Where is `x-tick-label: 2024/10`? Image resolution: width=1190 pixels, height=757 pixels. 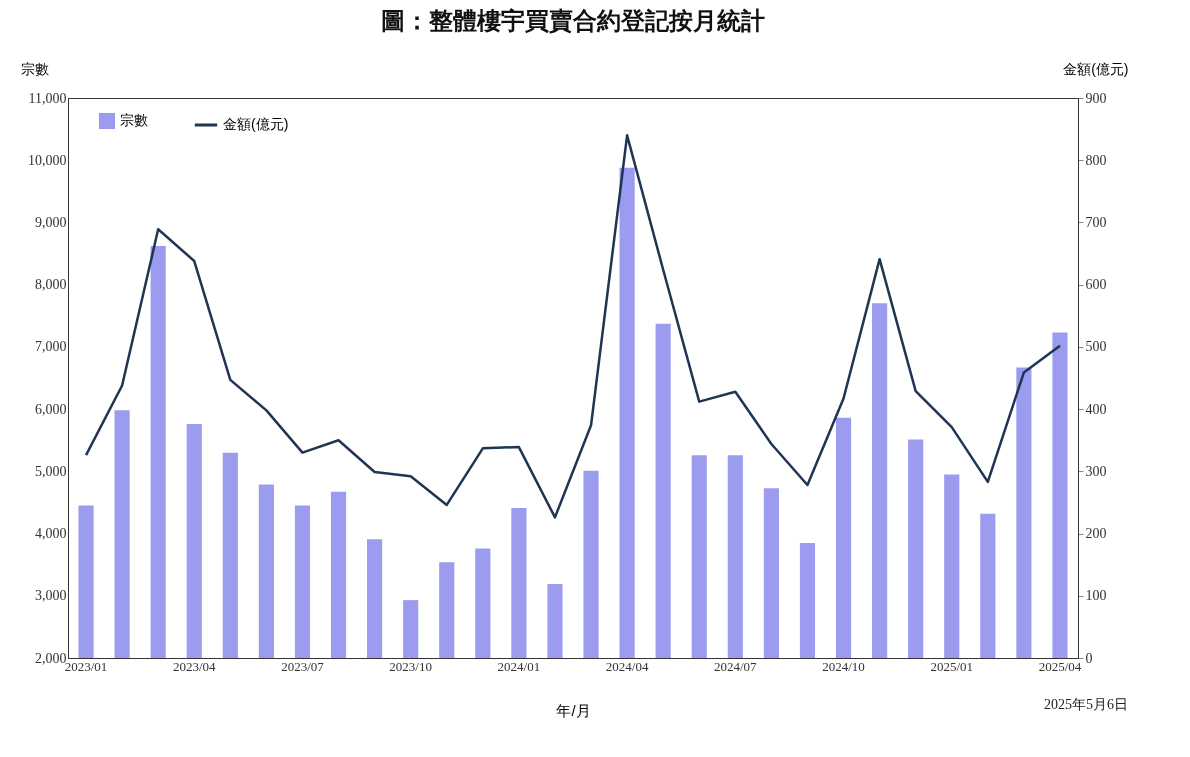
x-tick-label: 2024/10 is located at coordinates (843, 666).